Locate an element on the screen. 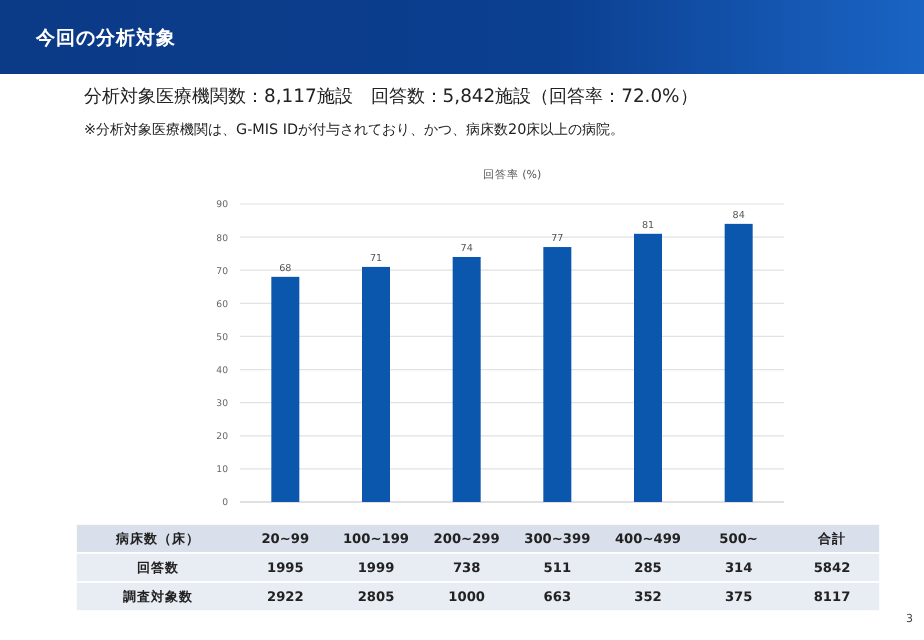 The image size is (924, 640). chart-subtitle: 分析対象医療機関数：8,117施設 回答数：5,842施設（回答率：72.0%） is located at coordinates (391, 97).